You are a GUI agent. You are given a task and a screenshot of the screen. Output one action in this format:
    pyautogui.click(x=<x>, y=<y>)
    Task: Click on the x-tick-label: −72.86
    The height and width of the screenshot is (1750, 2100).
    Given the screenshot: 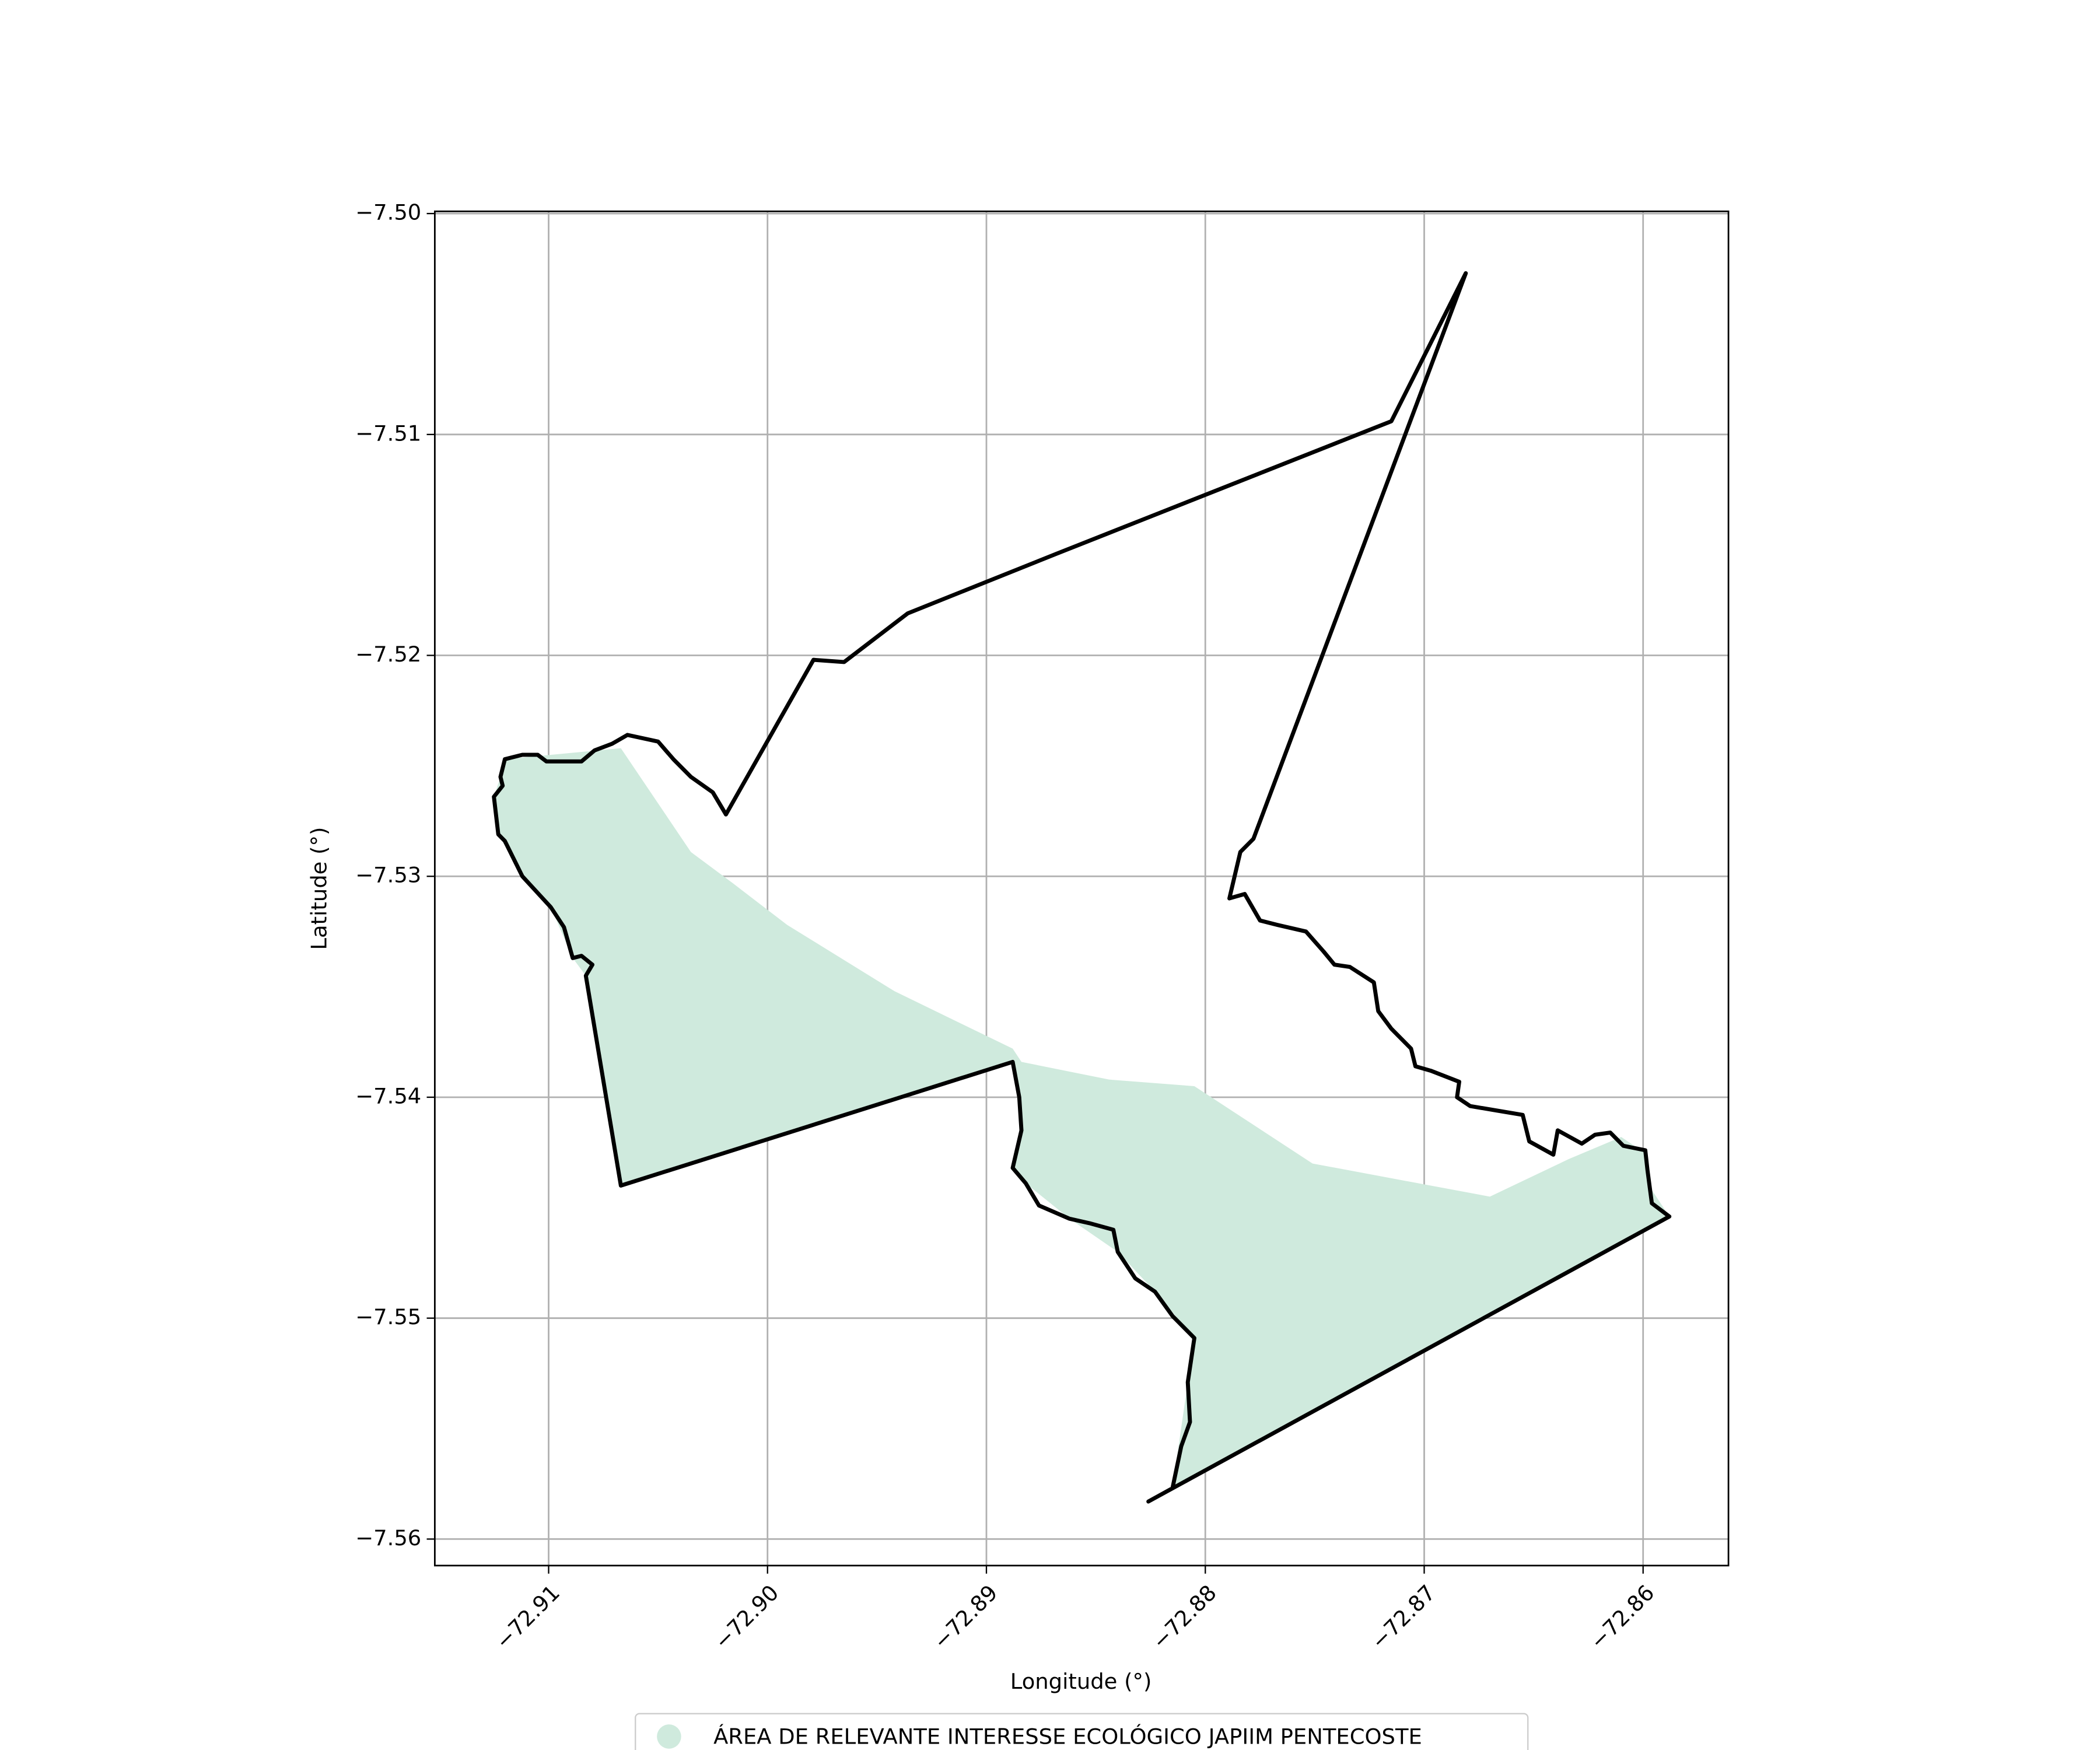 What is the action you would take?
    pyautogui.click(x=1622, y=1617)
    